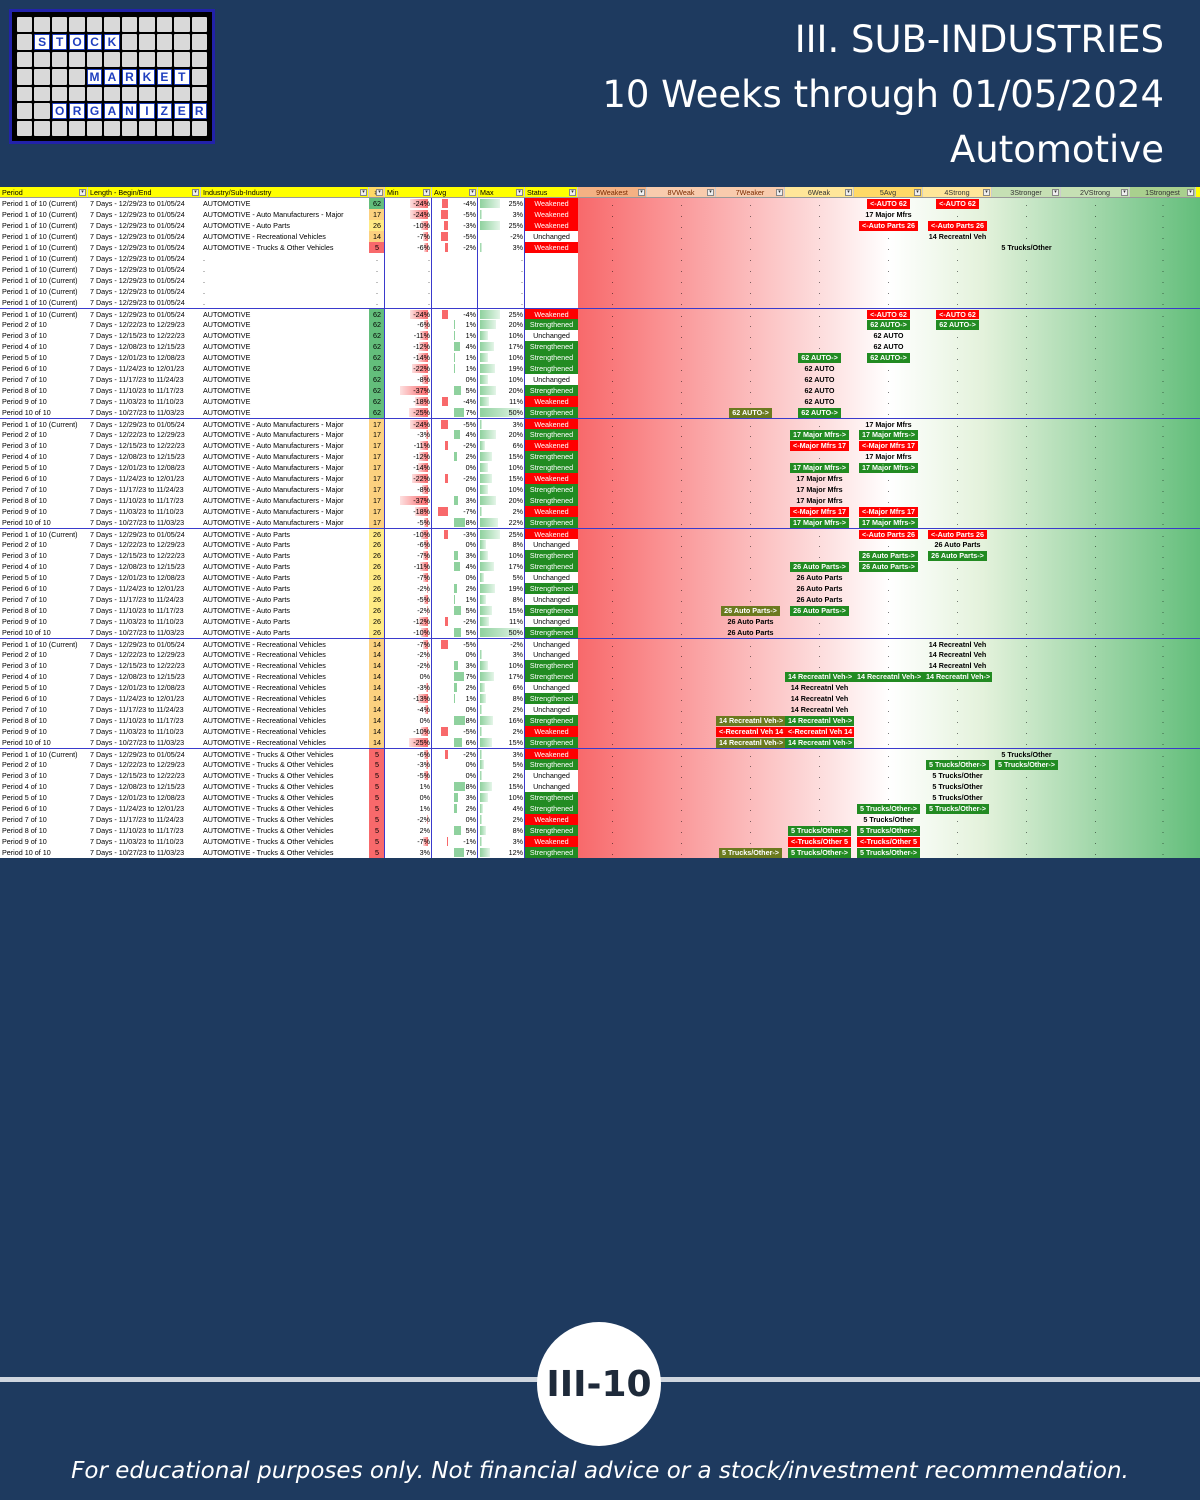  Describe the element at coordinates (424, 830) in the screenshot. I see `min-value: 2%` at that location.